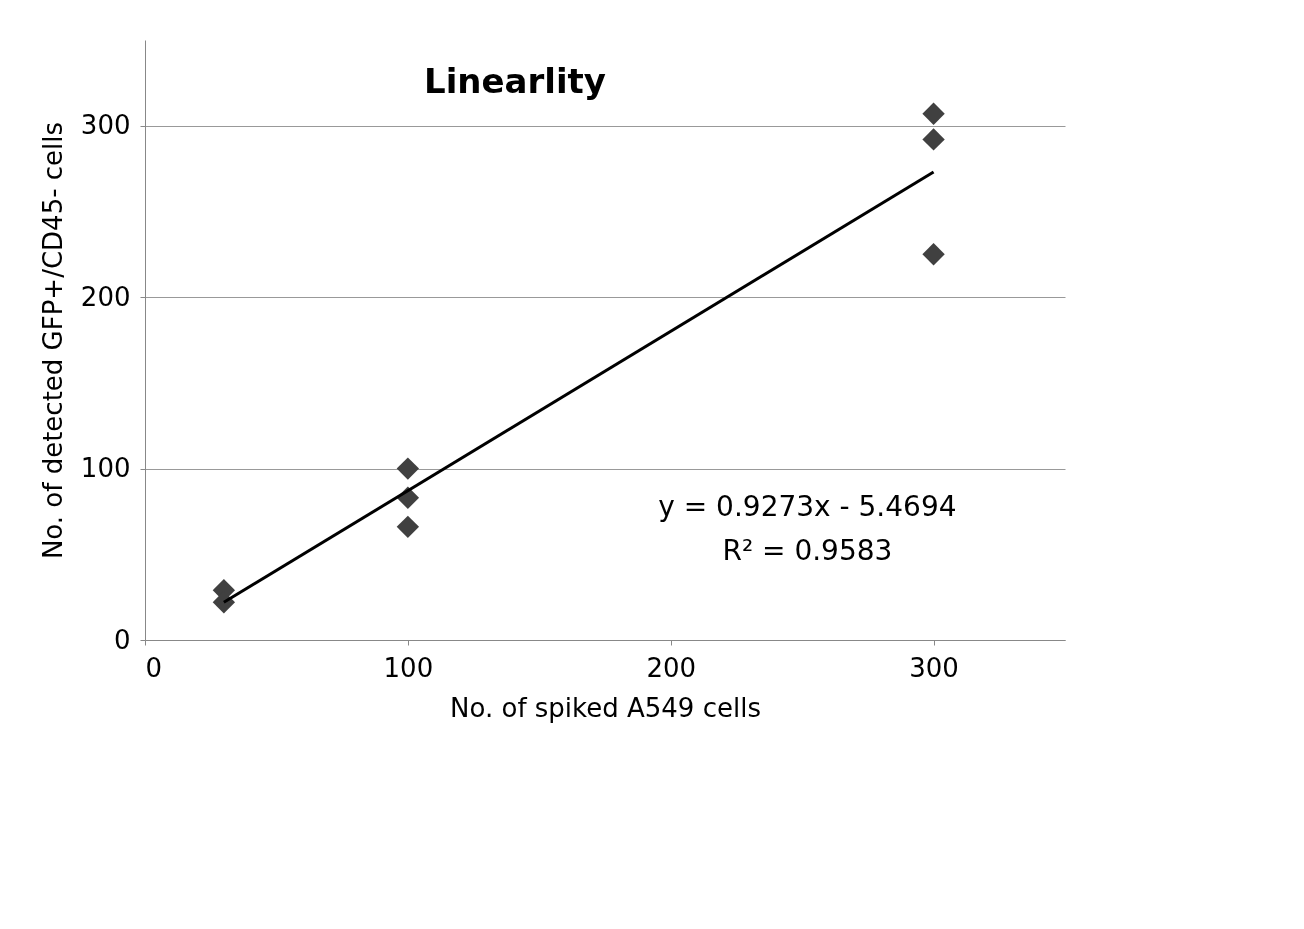 This screenshot has height=929, width=1304. I want to click on x-tick-label: 0, so click(154, 667).